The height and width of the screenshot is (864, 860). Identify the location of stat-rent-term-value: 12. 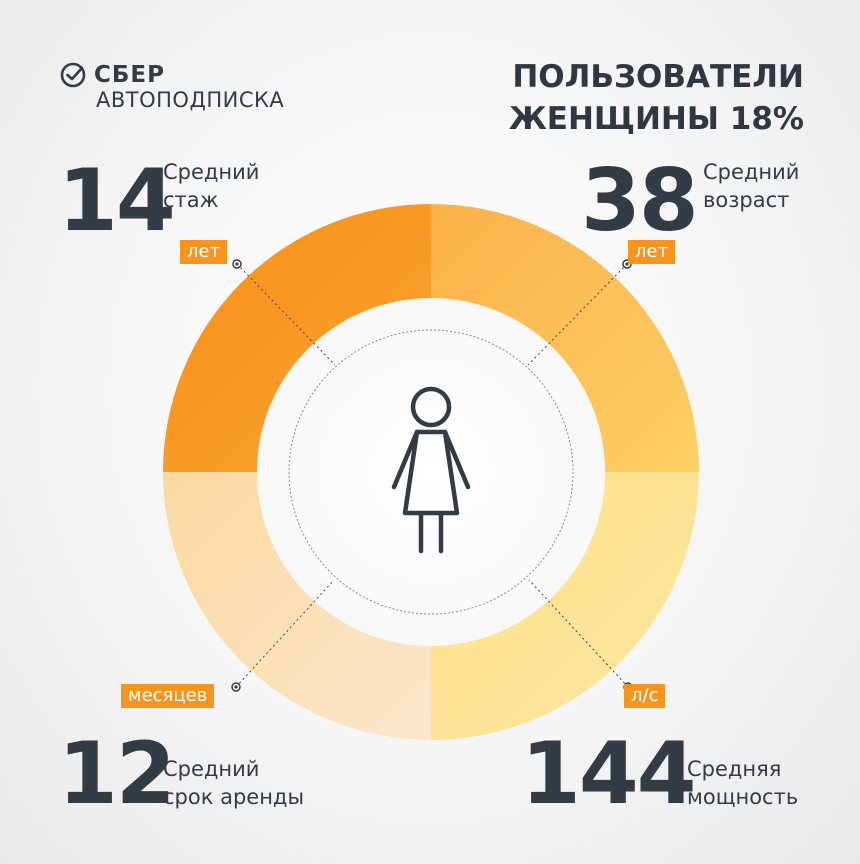
(117, 774).